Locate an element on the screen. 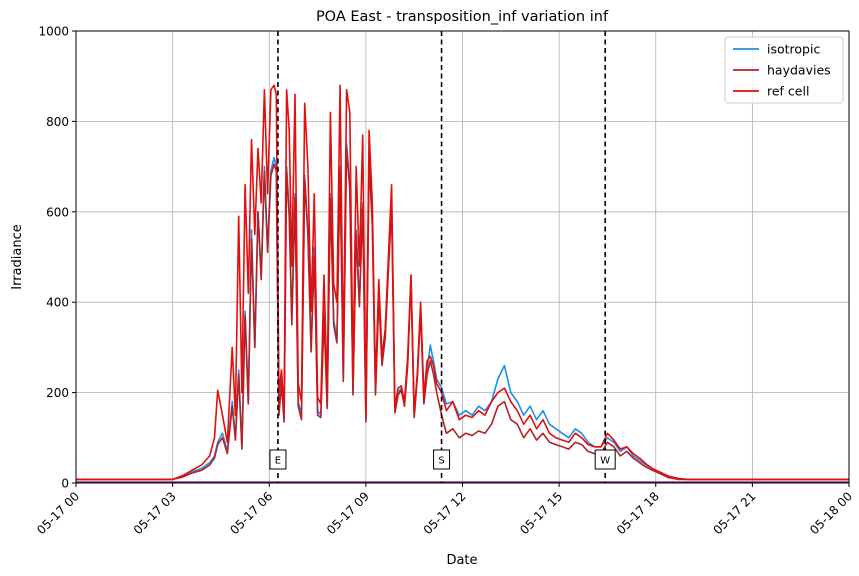  y-tick-label-4: 800 is located at coordinates (57, 122).